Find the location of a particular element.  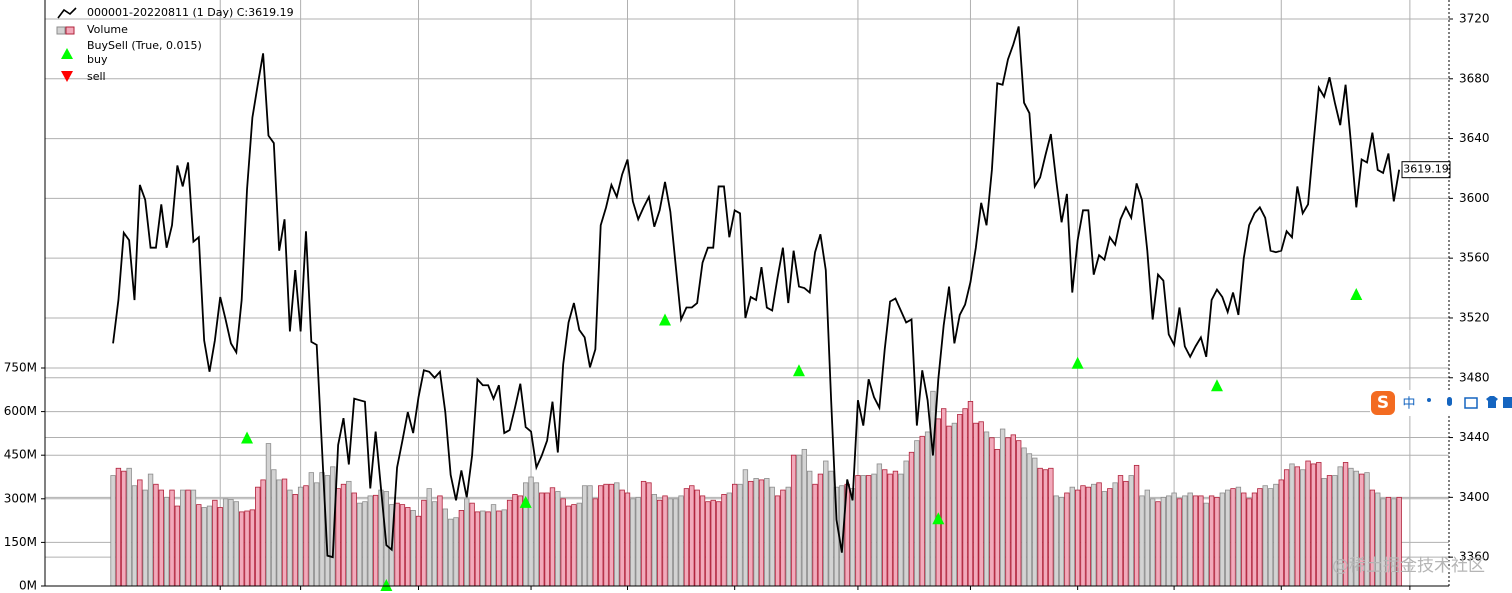

y2-tick-label: 3440 is located at coordinates (1474, 437).